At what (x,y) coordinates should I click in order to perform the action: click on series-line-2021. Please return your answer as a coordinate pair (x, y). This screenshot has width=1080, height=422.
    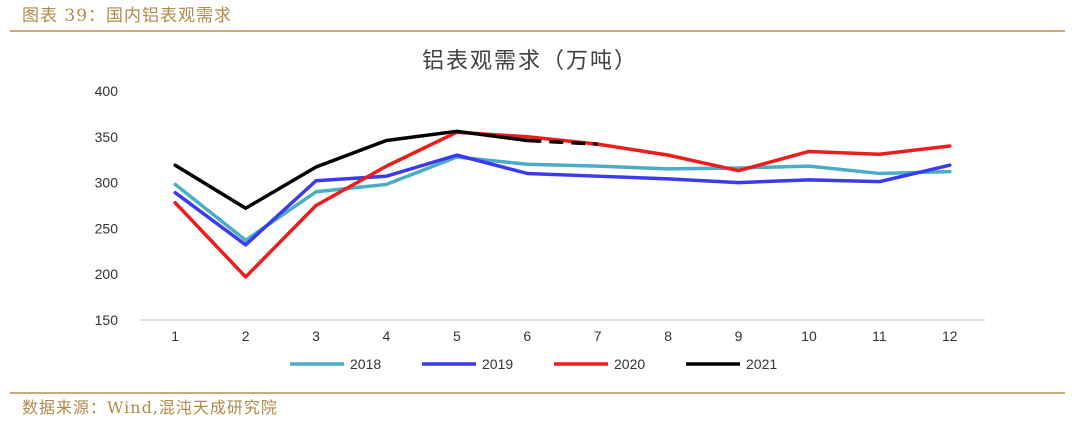
    Looking at the image, I should click on (351, 169).